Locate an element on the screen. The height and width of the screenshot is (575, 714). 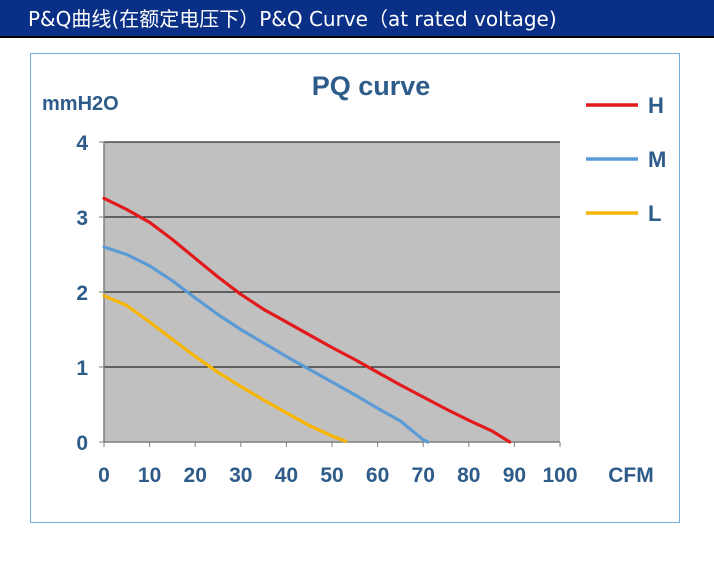
chart-title: PQ curve is located at coordinates (371, 86).